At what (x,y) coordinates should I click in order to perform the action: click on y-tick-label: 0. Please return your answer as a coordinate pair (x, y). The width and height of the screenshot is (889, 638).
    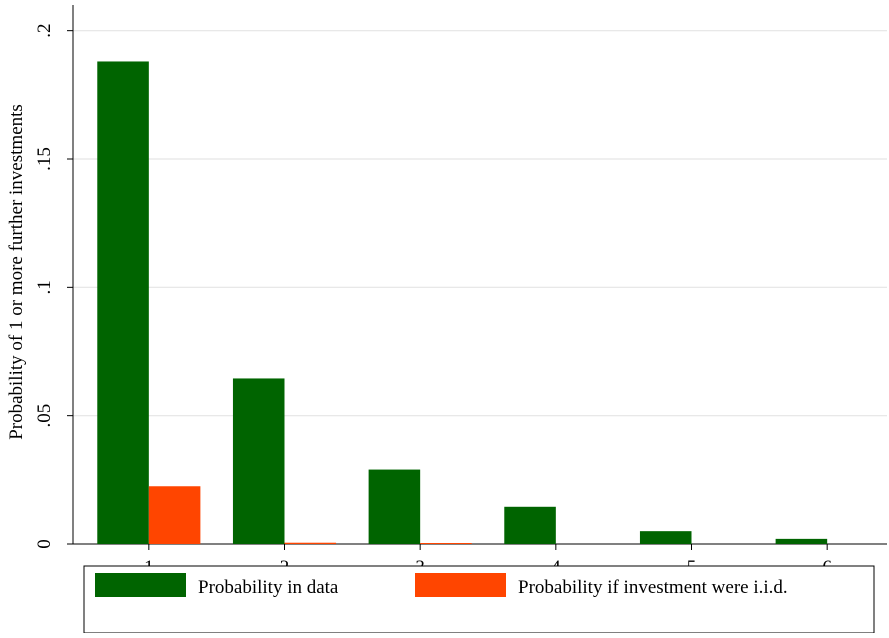
    Looking at the image, I should click on (44, 544).